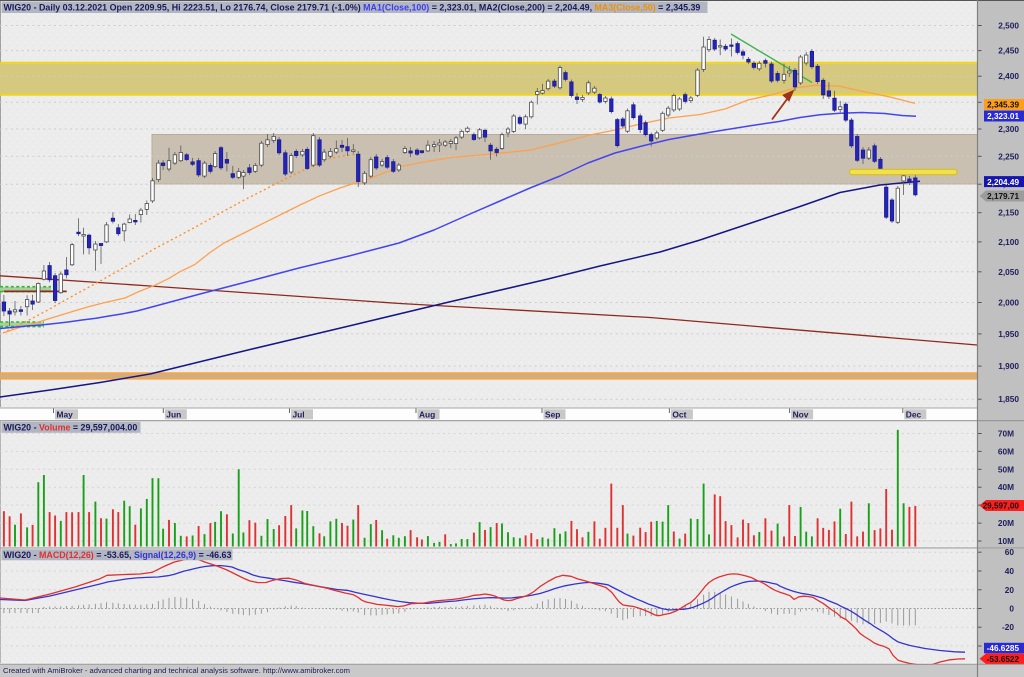 The height and width of the screenshot is (677, 1024). Describe the element at coordinates (1008, 129) in the screenshot. I see `svg-text: 2,300` at that location.